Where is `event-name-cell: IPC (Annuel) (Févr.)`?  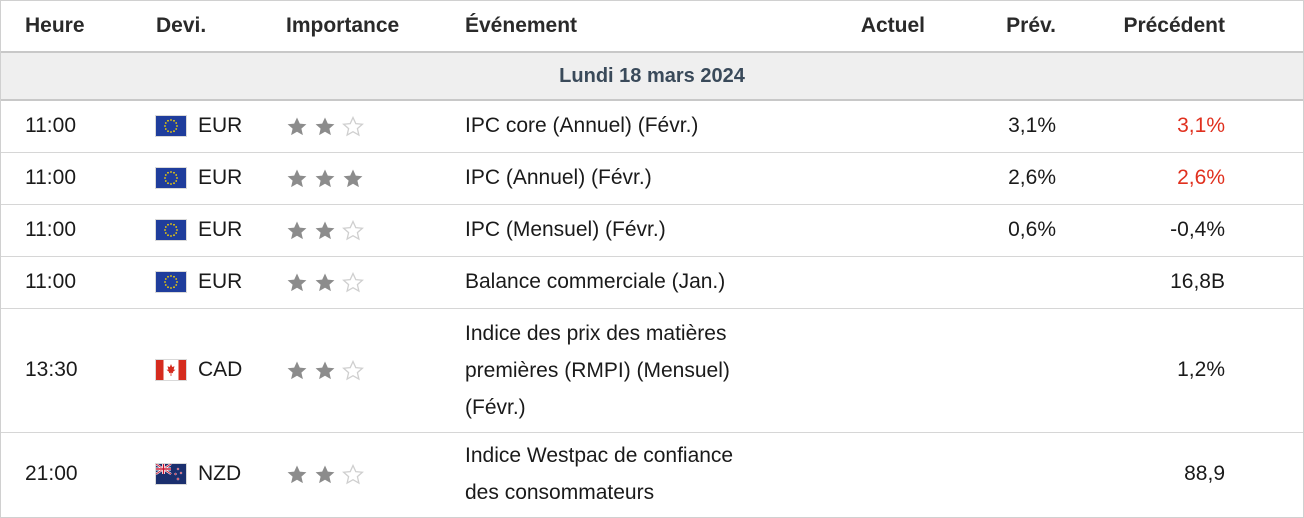
event-name-cell: IPC (Annuel) (Févr.) is located at coordinates (650, 178).